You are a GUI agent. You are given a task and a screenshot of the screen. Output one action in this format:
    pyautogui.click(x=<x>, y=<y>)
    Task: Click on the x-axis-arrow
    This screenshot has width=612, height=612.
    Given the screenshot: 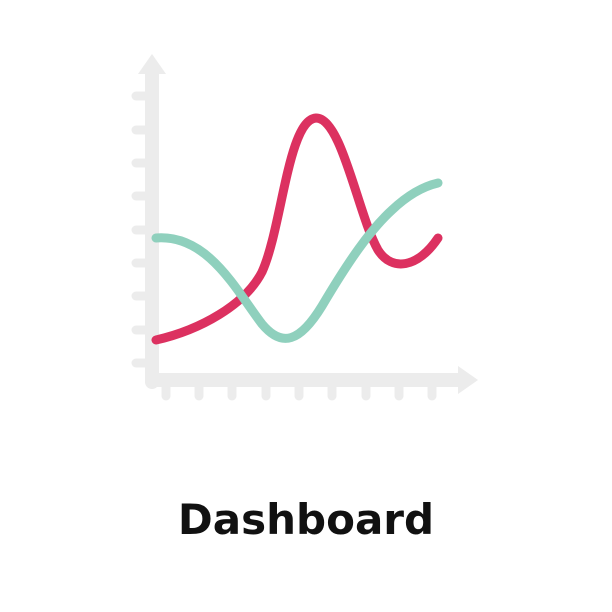 What is the action you would take?
    pyautogui.click(x=468, y=380)
    